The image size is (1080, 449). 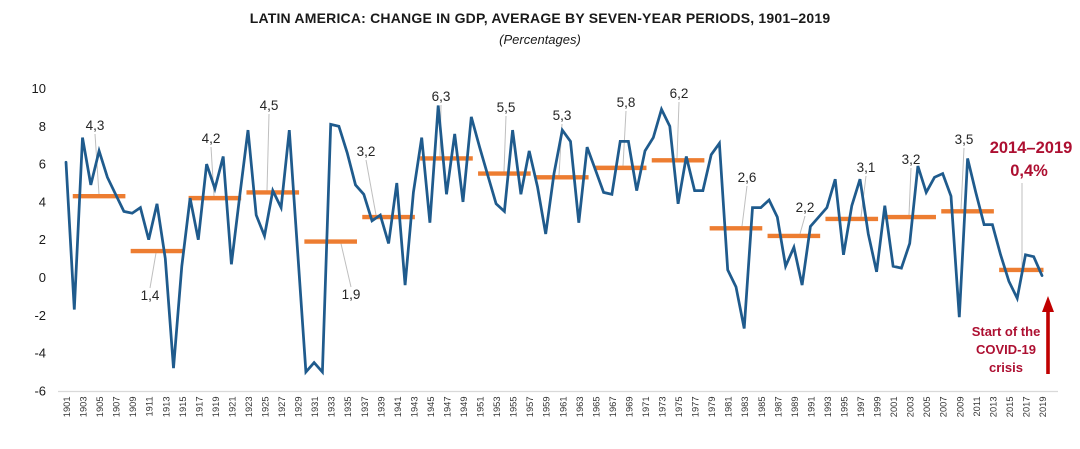 What do you see at coordinates (626, 102) in the screenshot?
I see `period-average-label: 5,8` at bounding box center [626, 102].